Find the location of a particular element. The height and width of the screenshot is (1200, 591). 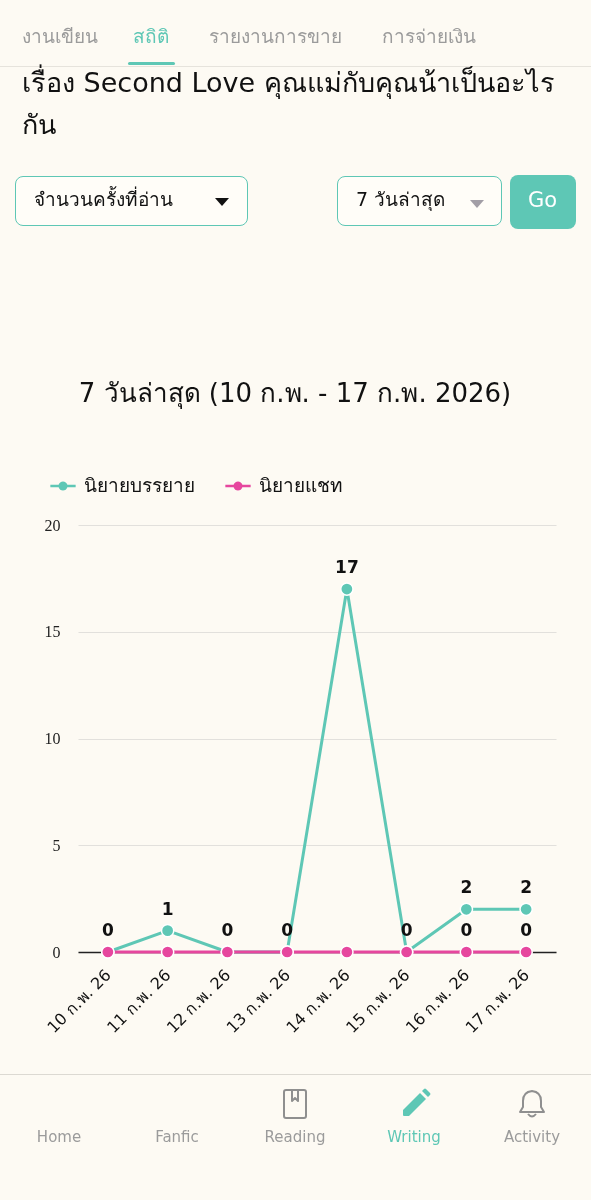

text: เรื่อง Second Love คุณแม่กับคุณน้าเป็นอะไรกัน is located at coordinates (289, 102).